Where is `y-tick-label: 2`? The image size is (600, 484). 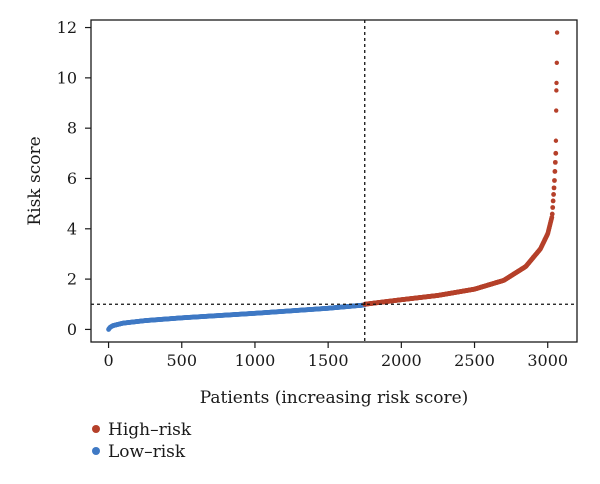 y-tick-label: 2 is located at coordinates (72, 279).